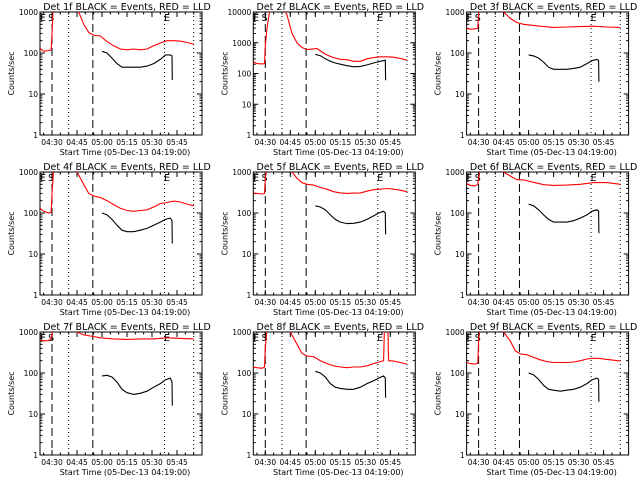 The width and height of the screenshot is (640, 480). I want to click on panel-title: Det 7f BLACK = Events, RED = LLD, so click(127, 327).